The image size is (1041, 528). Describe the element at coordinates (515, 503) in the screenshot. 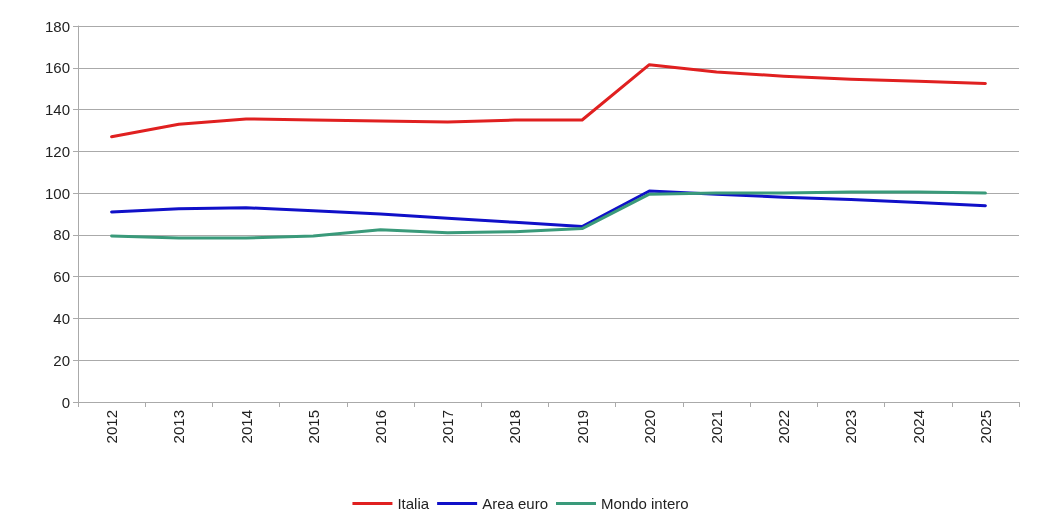

I see `legend-label: Area euro` at that location.